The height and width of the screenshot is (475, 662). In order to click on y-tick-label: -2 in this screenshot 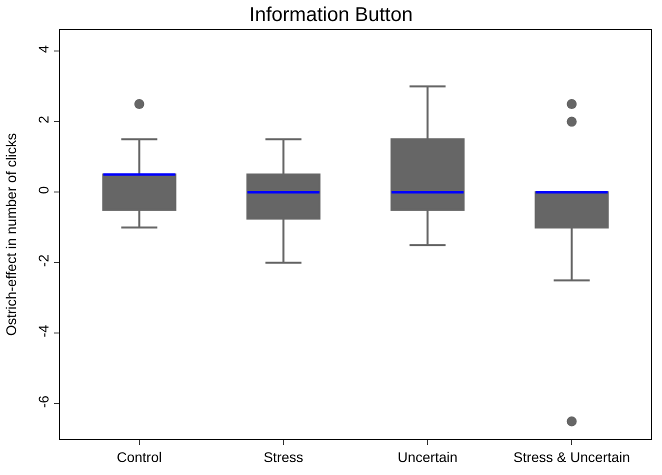, I will do `click(43, 260)`.